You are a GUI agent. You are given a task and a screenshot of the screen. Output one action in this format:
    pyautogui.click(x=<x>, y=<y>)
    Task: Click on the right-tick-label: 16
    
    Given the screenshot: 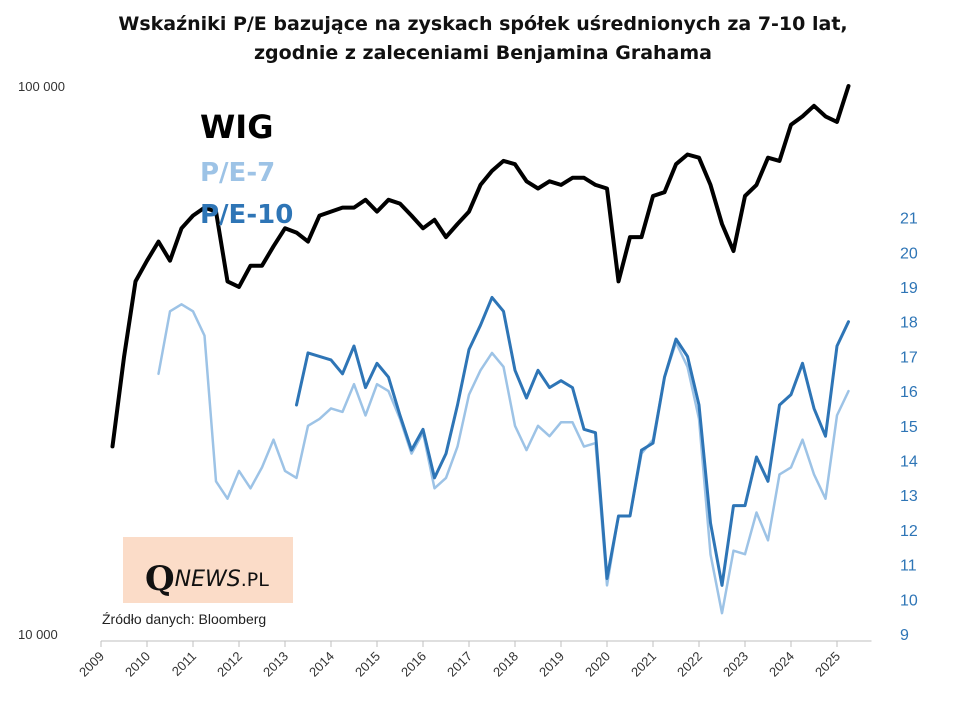 What is the action you would take?
    pyautogui.click(x=909, y=392)
    